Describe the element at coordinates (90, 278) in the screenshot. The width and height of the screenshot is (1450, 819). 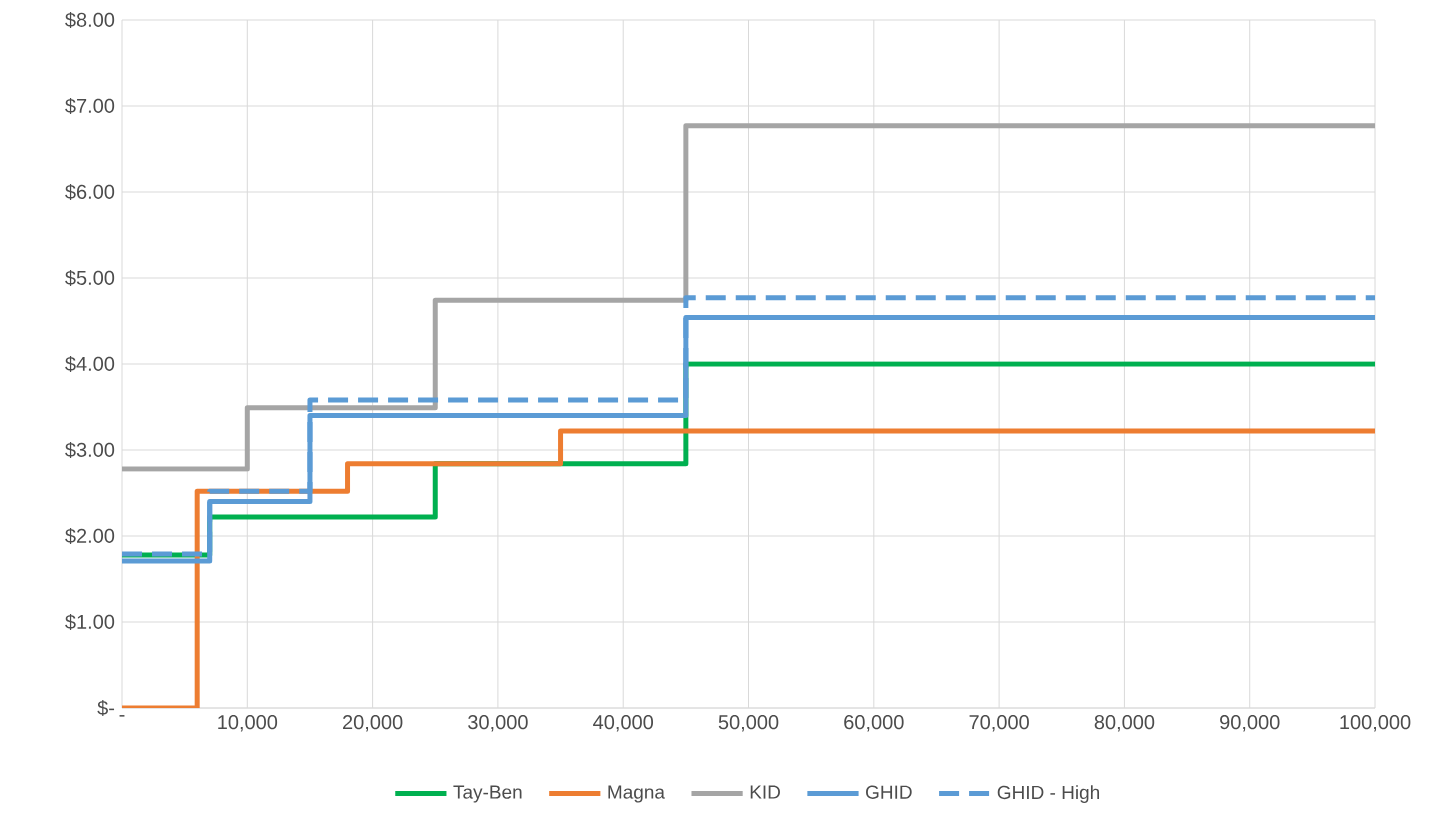
I see `y-tick-label: $5.00` at that location.